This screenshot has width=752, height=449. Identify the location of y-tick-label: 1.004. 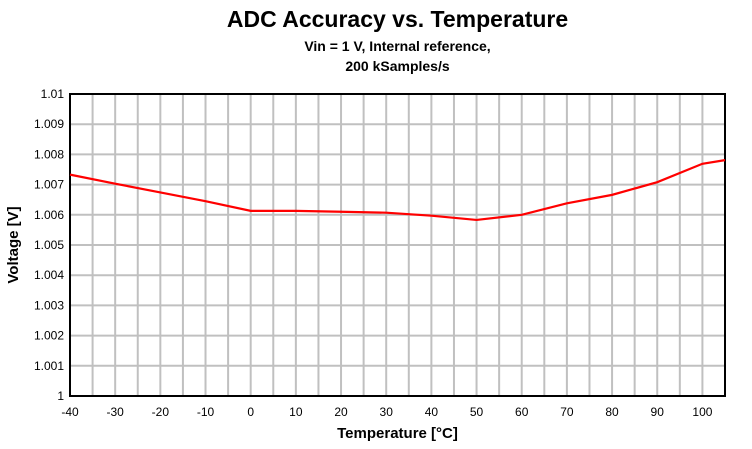
(49, 275).